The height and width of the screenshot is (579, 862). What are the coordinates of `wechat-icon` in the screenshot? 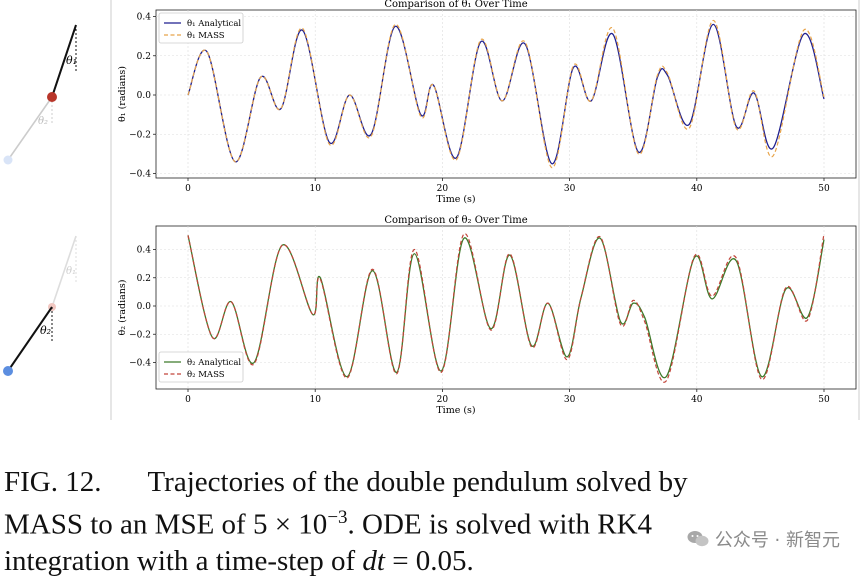 It's located at (698, 539).